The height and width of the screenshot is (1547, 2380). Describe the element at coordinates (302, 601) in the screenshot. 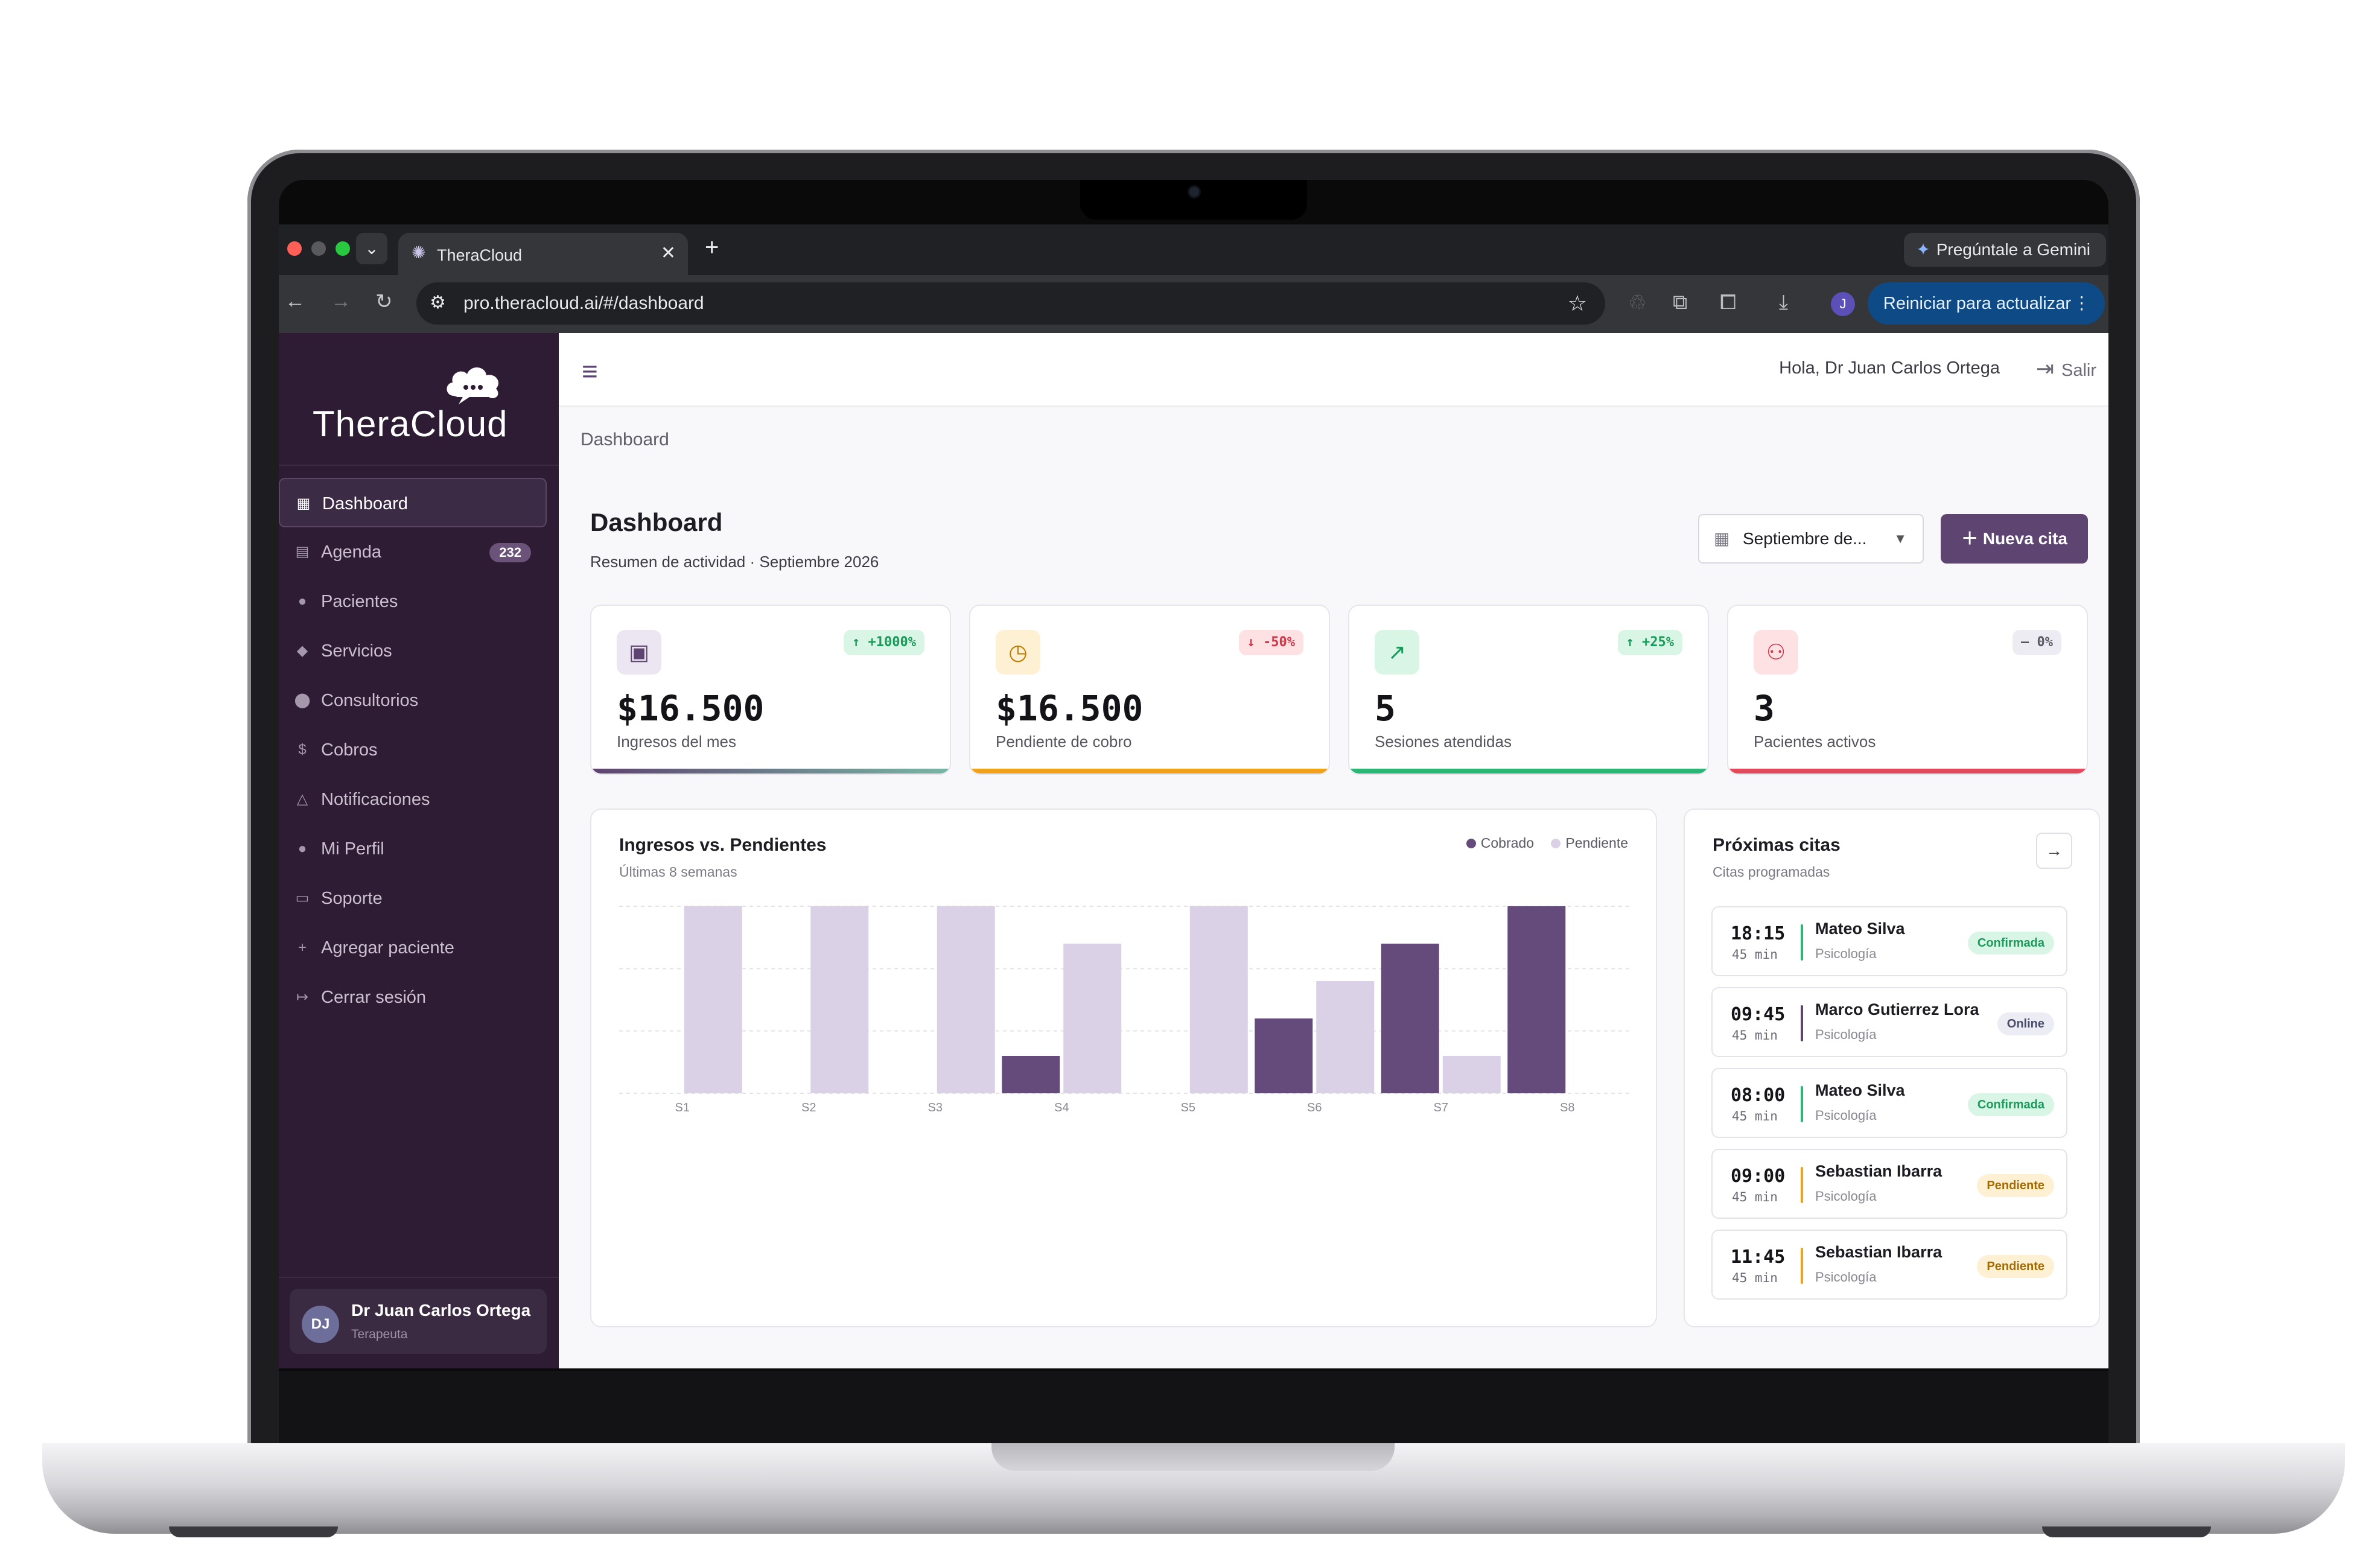

I see `person-icon: ●` at that location.